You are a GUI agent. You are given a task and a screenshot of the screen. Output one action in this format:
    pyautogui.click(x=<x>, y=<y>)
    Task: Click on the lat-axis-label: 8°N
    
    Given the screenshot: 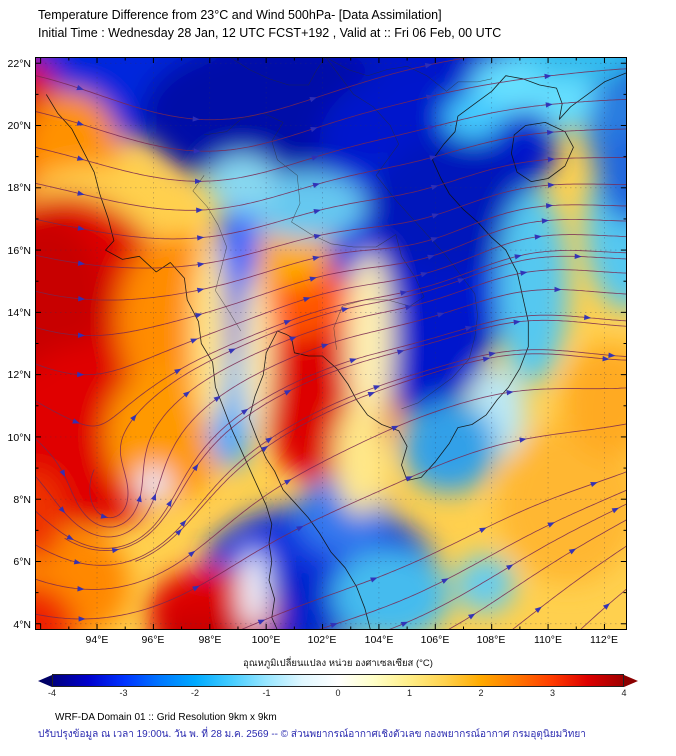 What is the action you would take?
    pyautogui.click(x=22, y=500)
    